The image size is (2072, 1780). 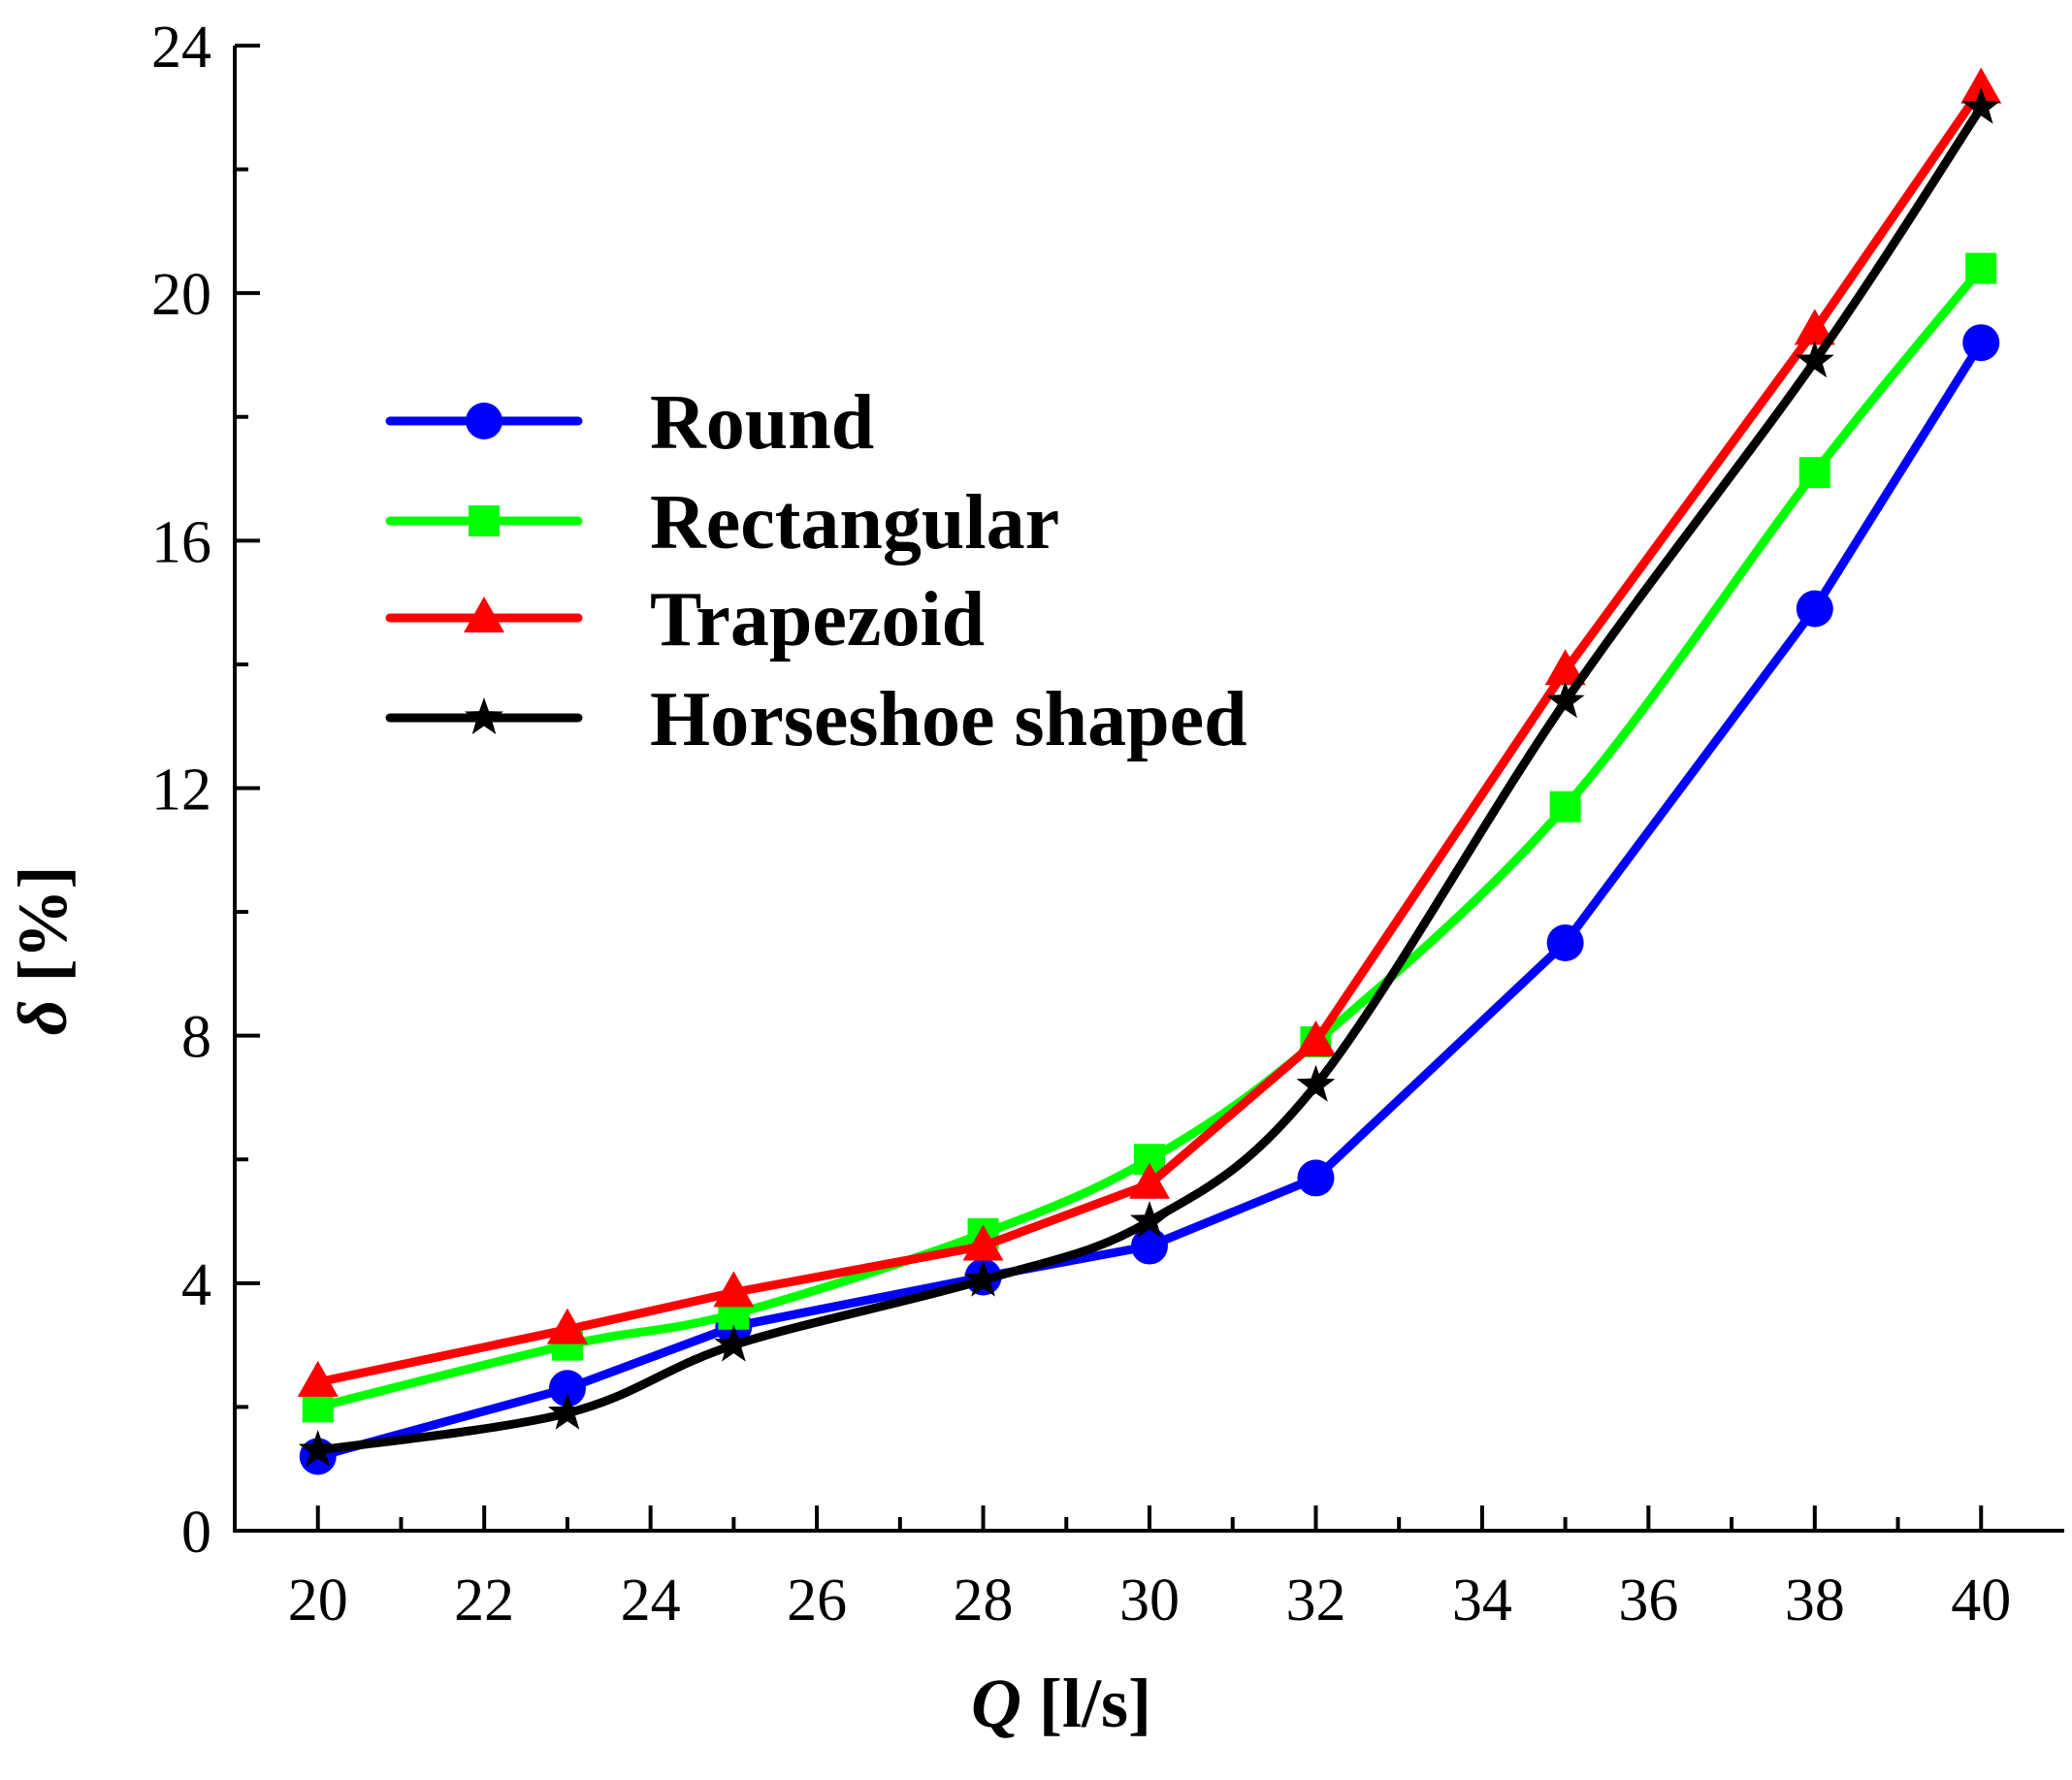 I want to click on y-tick-label: 8, so click(x=196, y=1038).